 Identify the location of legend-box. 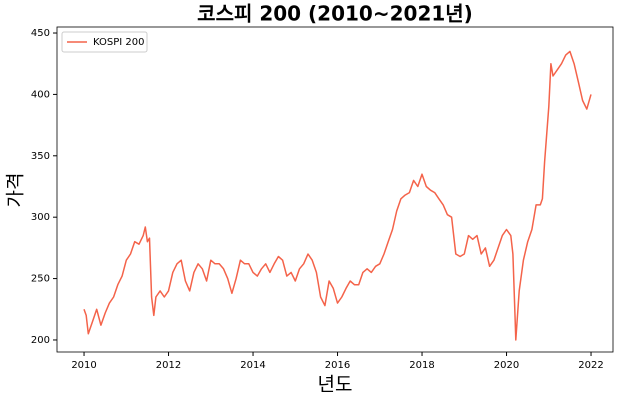
(104, 42).